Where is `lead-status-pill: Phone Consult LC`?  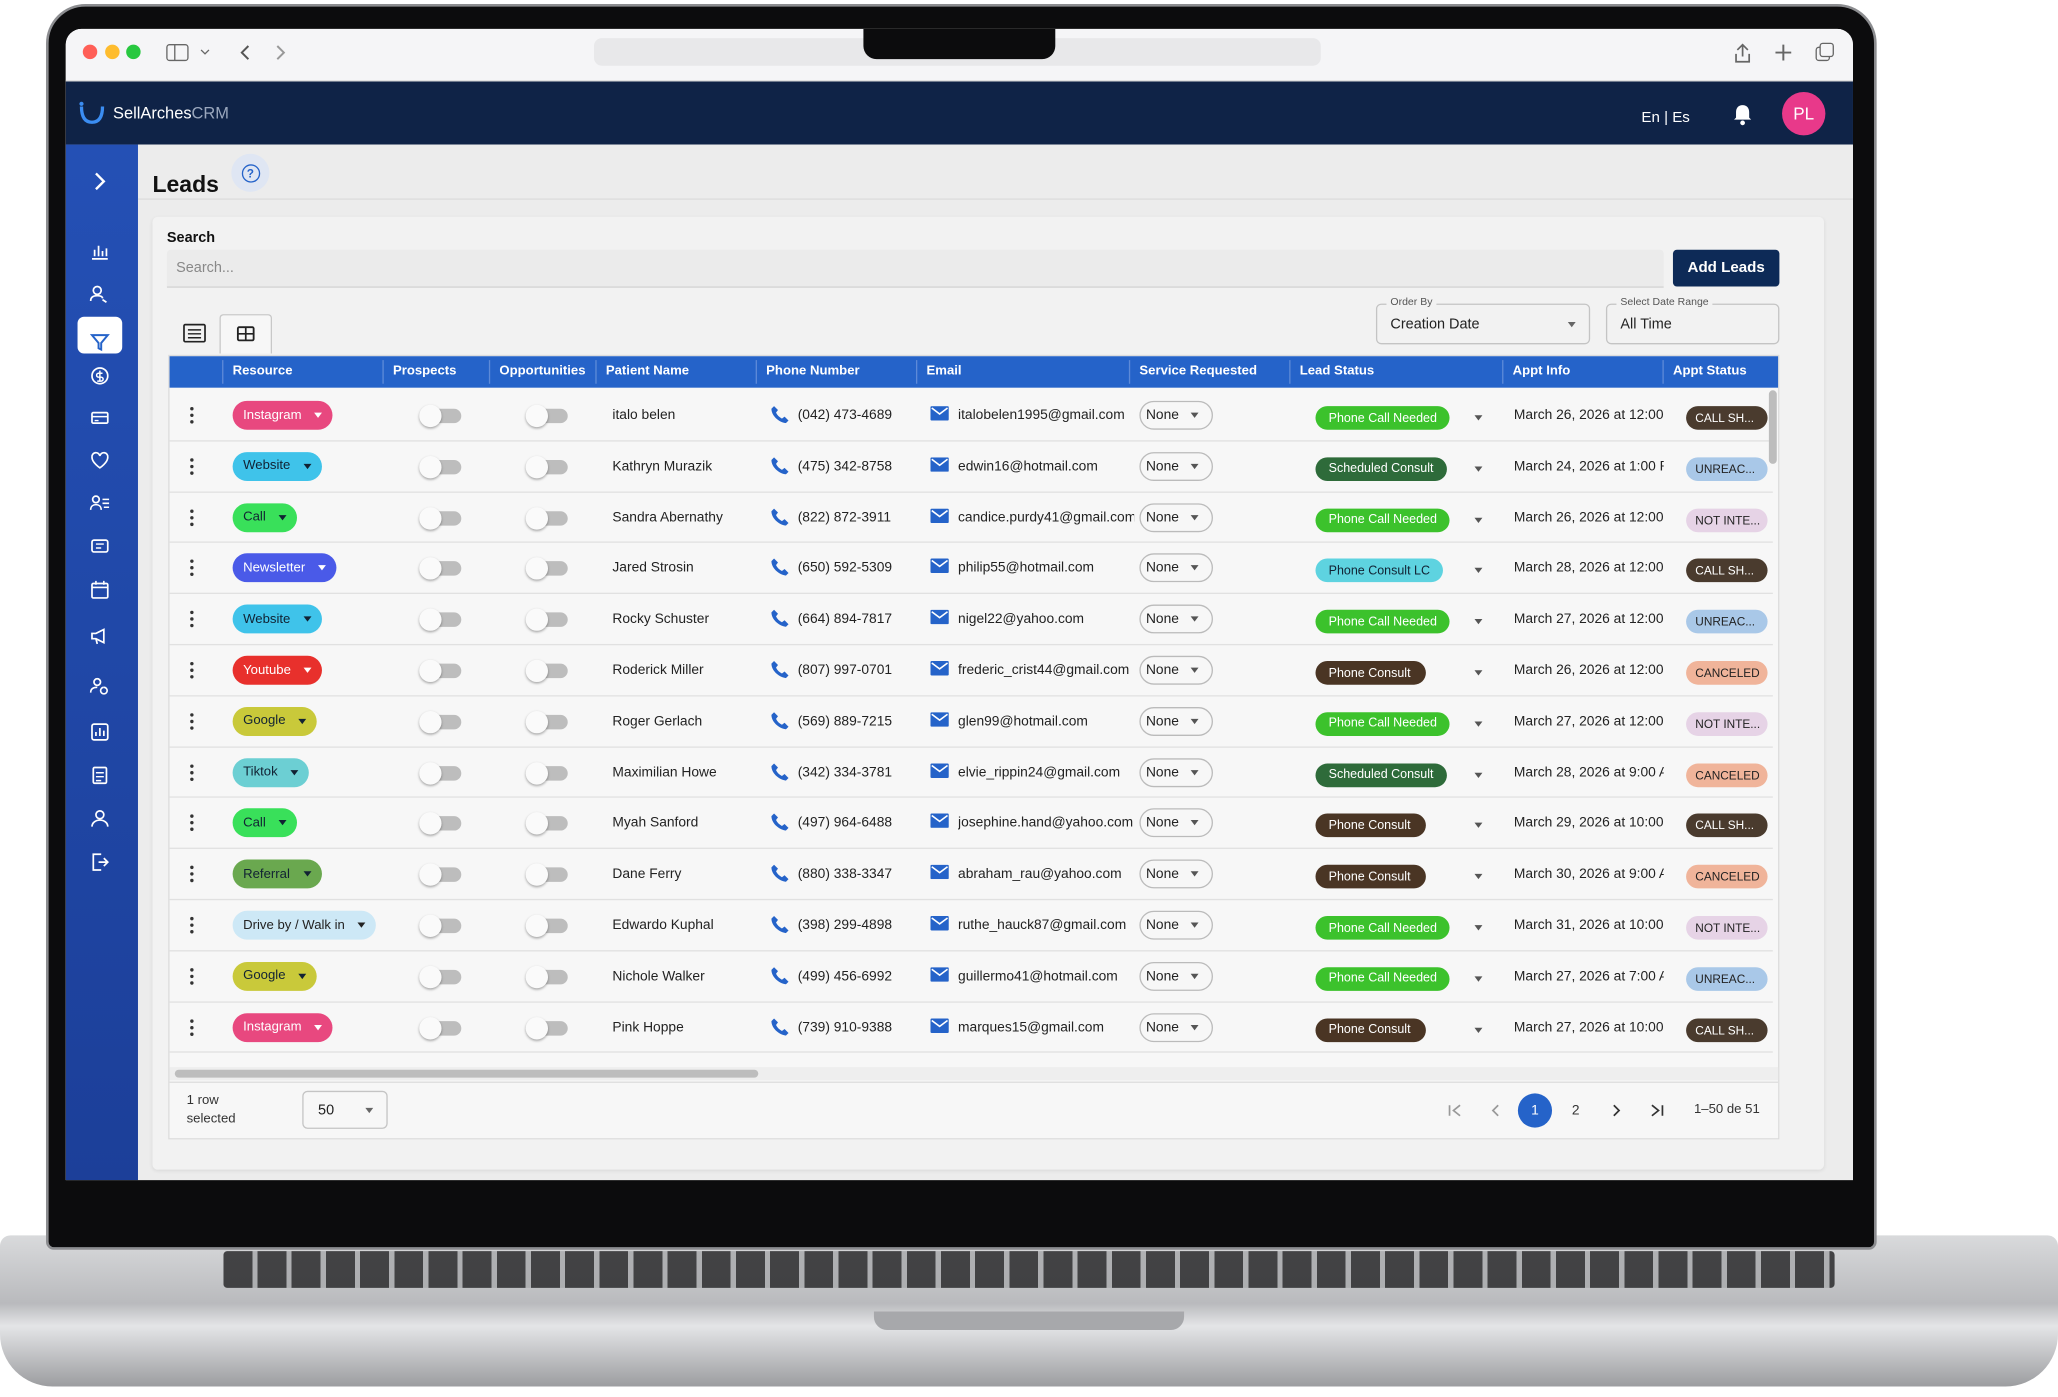 lead-status-pill: Phone Consult LC is located at coordinates (1379, 571).